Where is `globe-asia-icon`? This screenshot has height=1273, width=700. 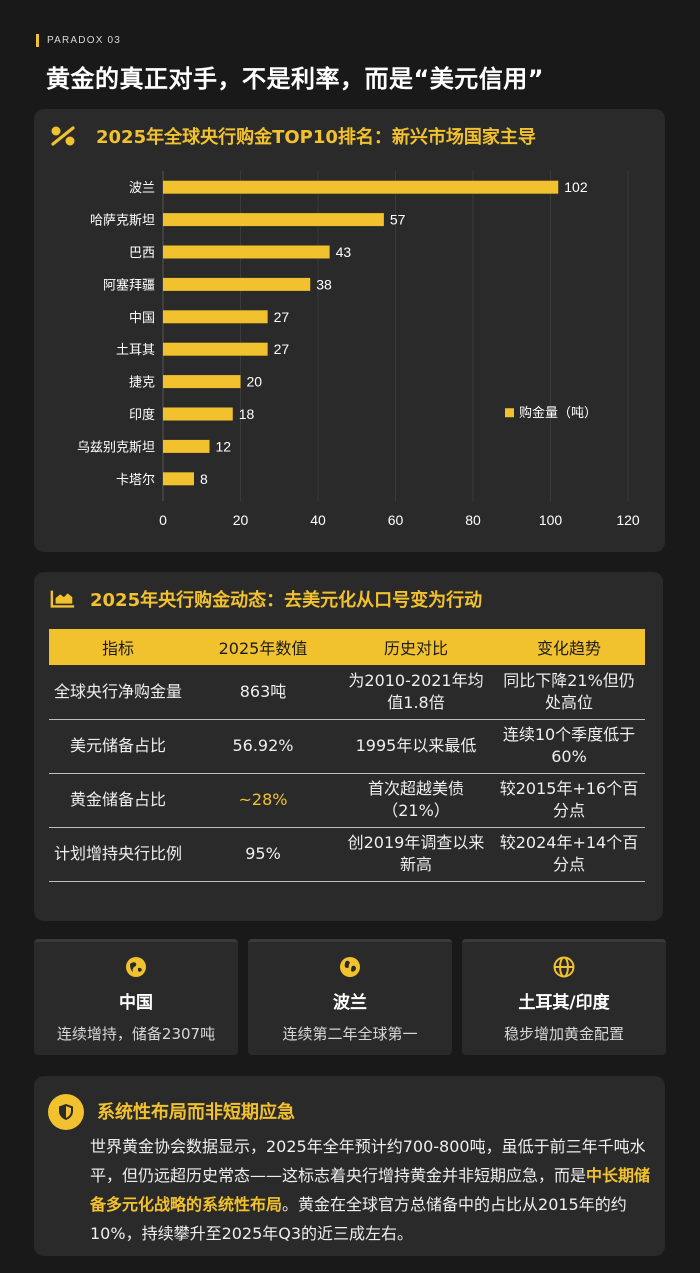 globe-asia-icon is located at coordinates (136, 967).